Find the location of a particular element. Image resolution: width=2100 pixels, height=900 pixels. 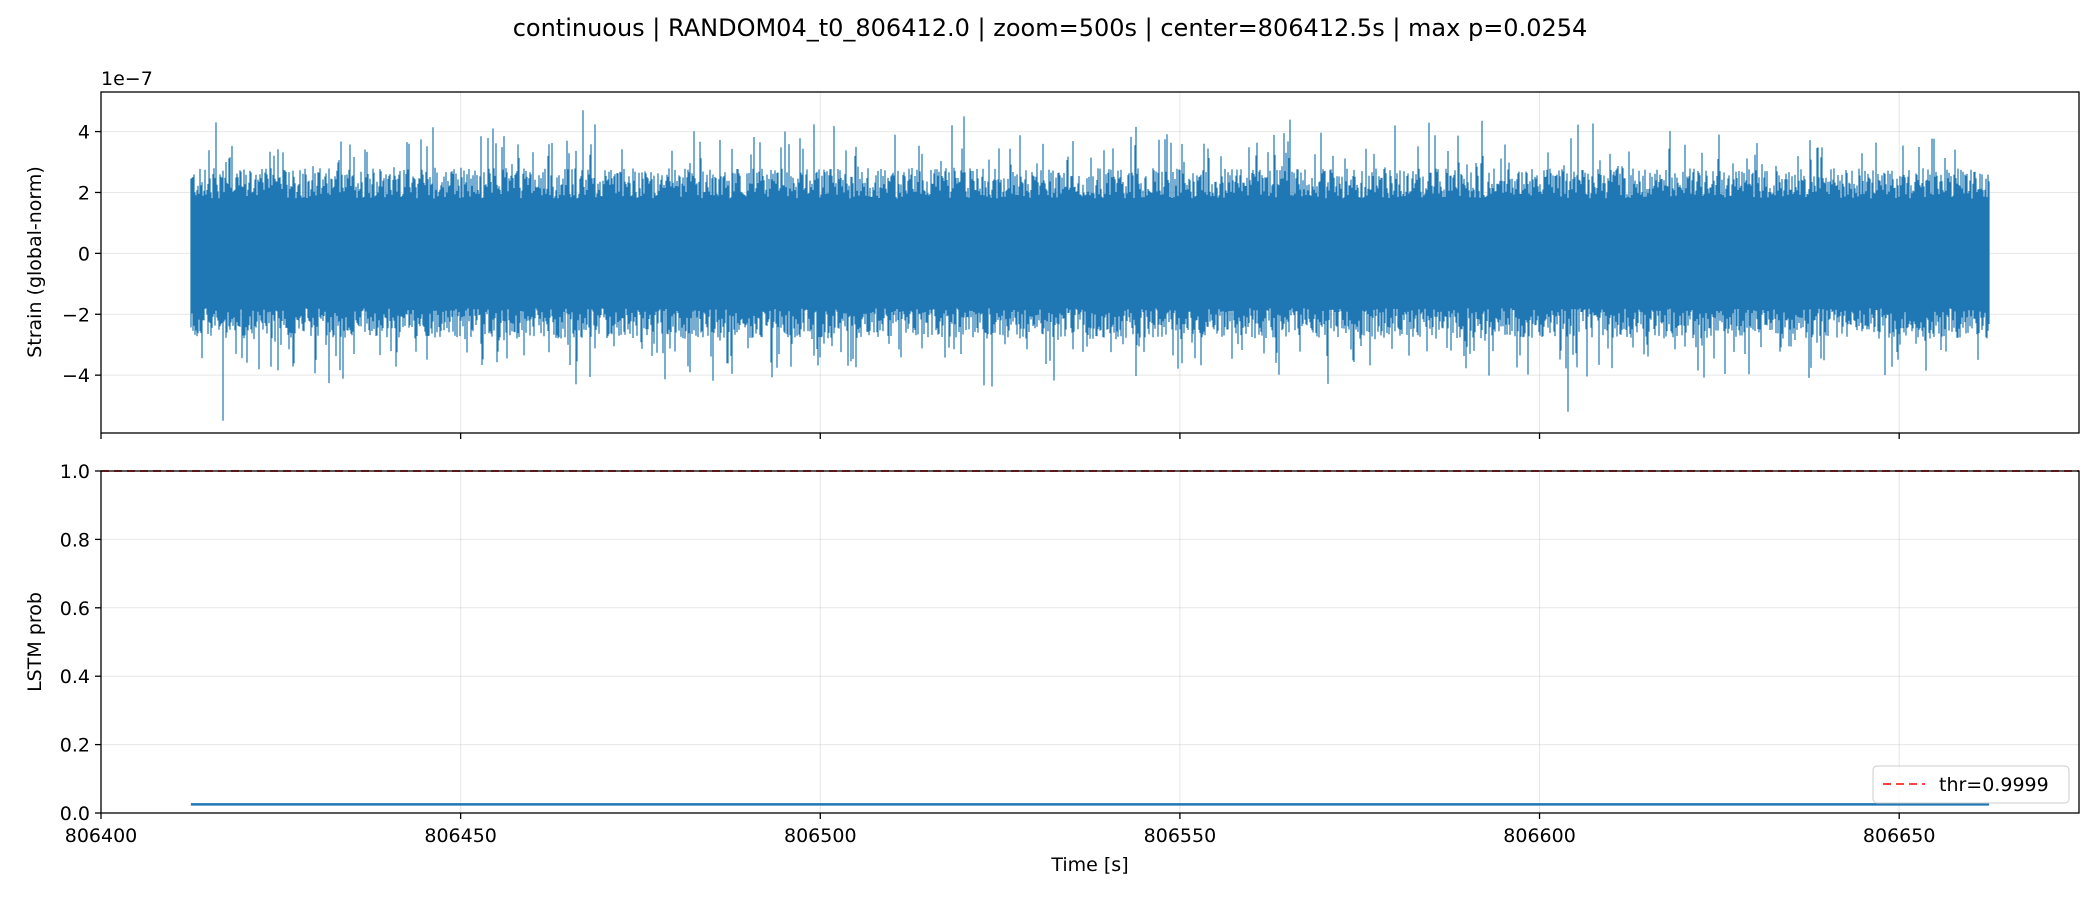

probability-y-tick-label: 0.4 is located at coordinates (75, 677).